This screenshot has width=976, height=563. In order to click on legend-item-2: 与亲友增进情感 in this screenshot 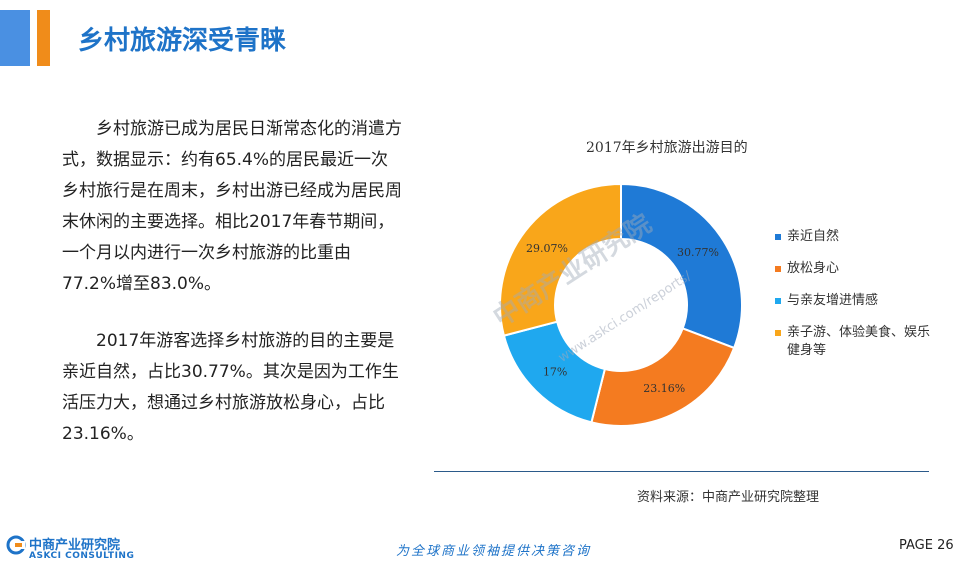, I will do `click(855, 301)`.